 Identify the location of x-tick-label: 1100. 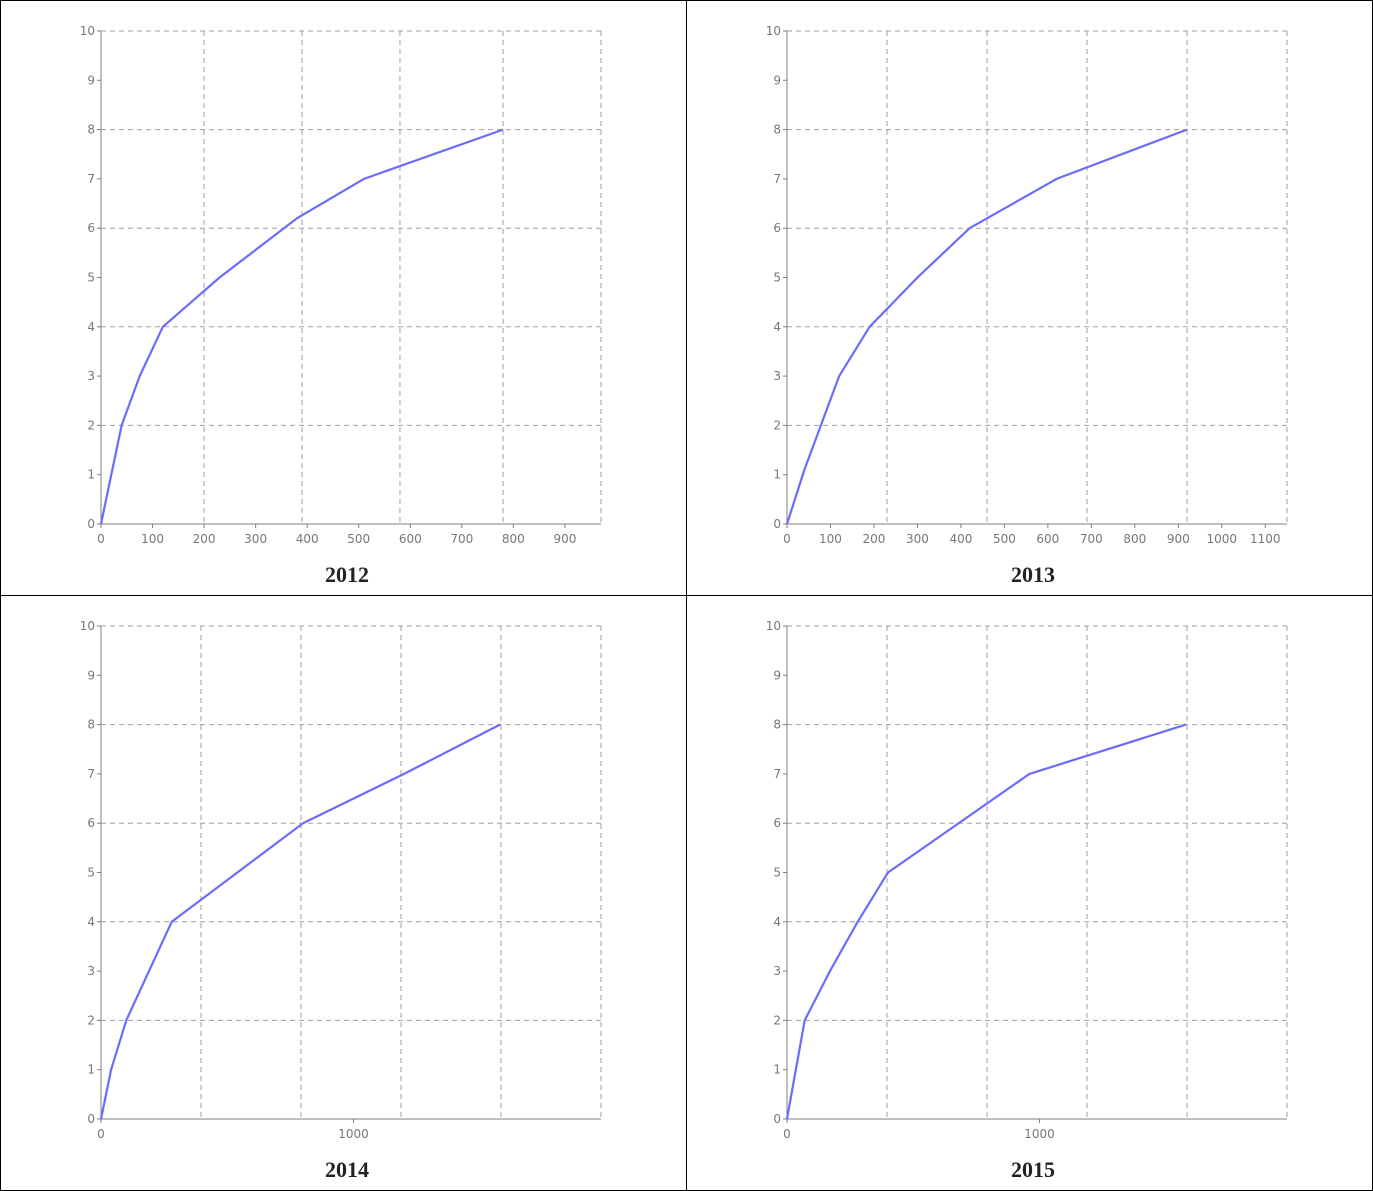
(1265, 539).